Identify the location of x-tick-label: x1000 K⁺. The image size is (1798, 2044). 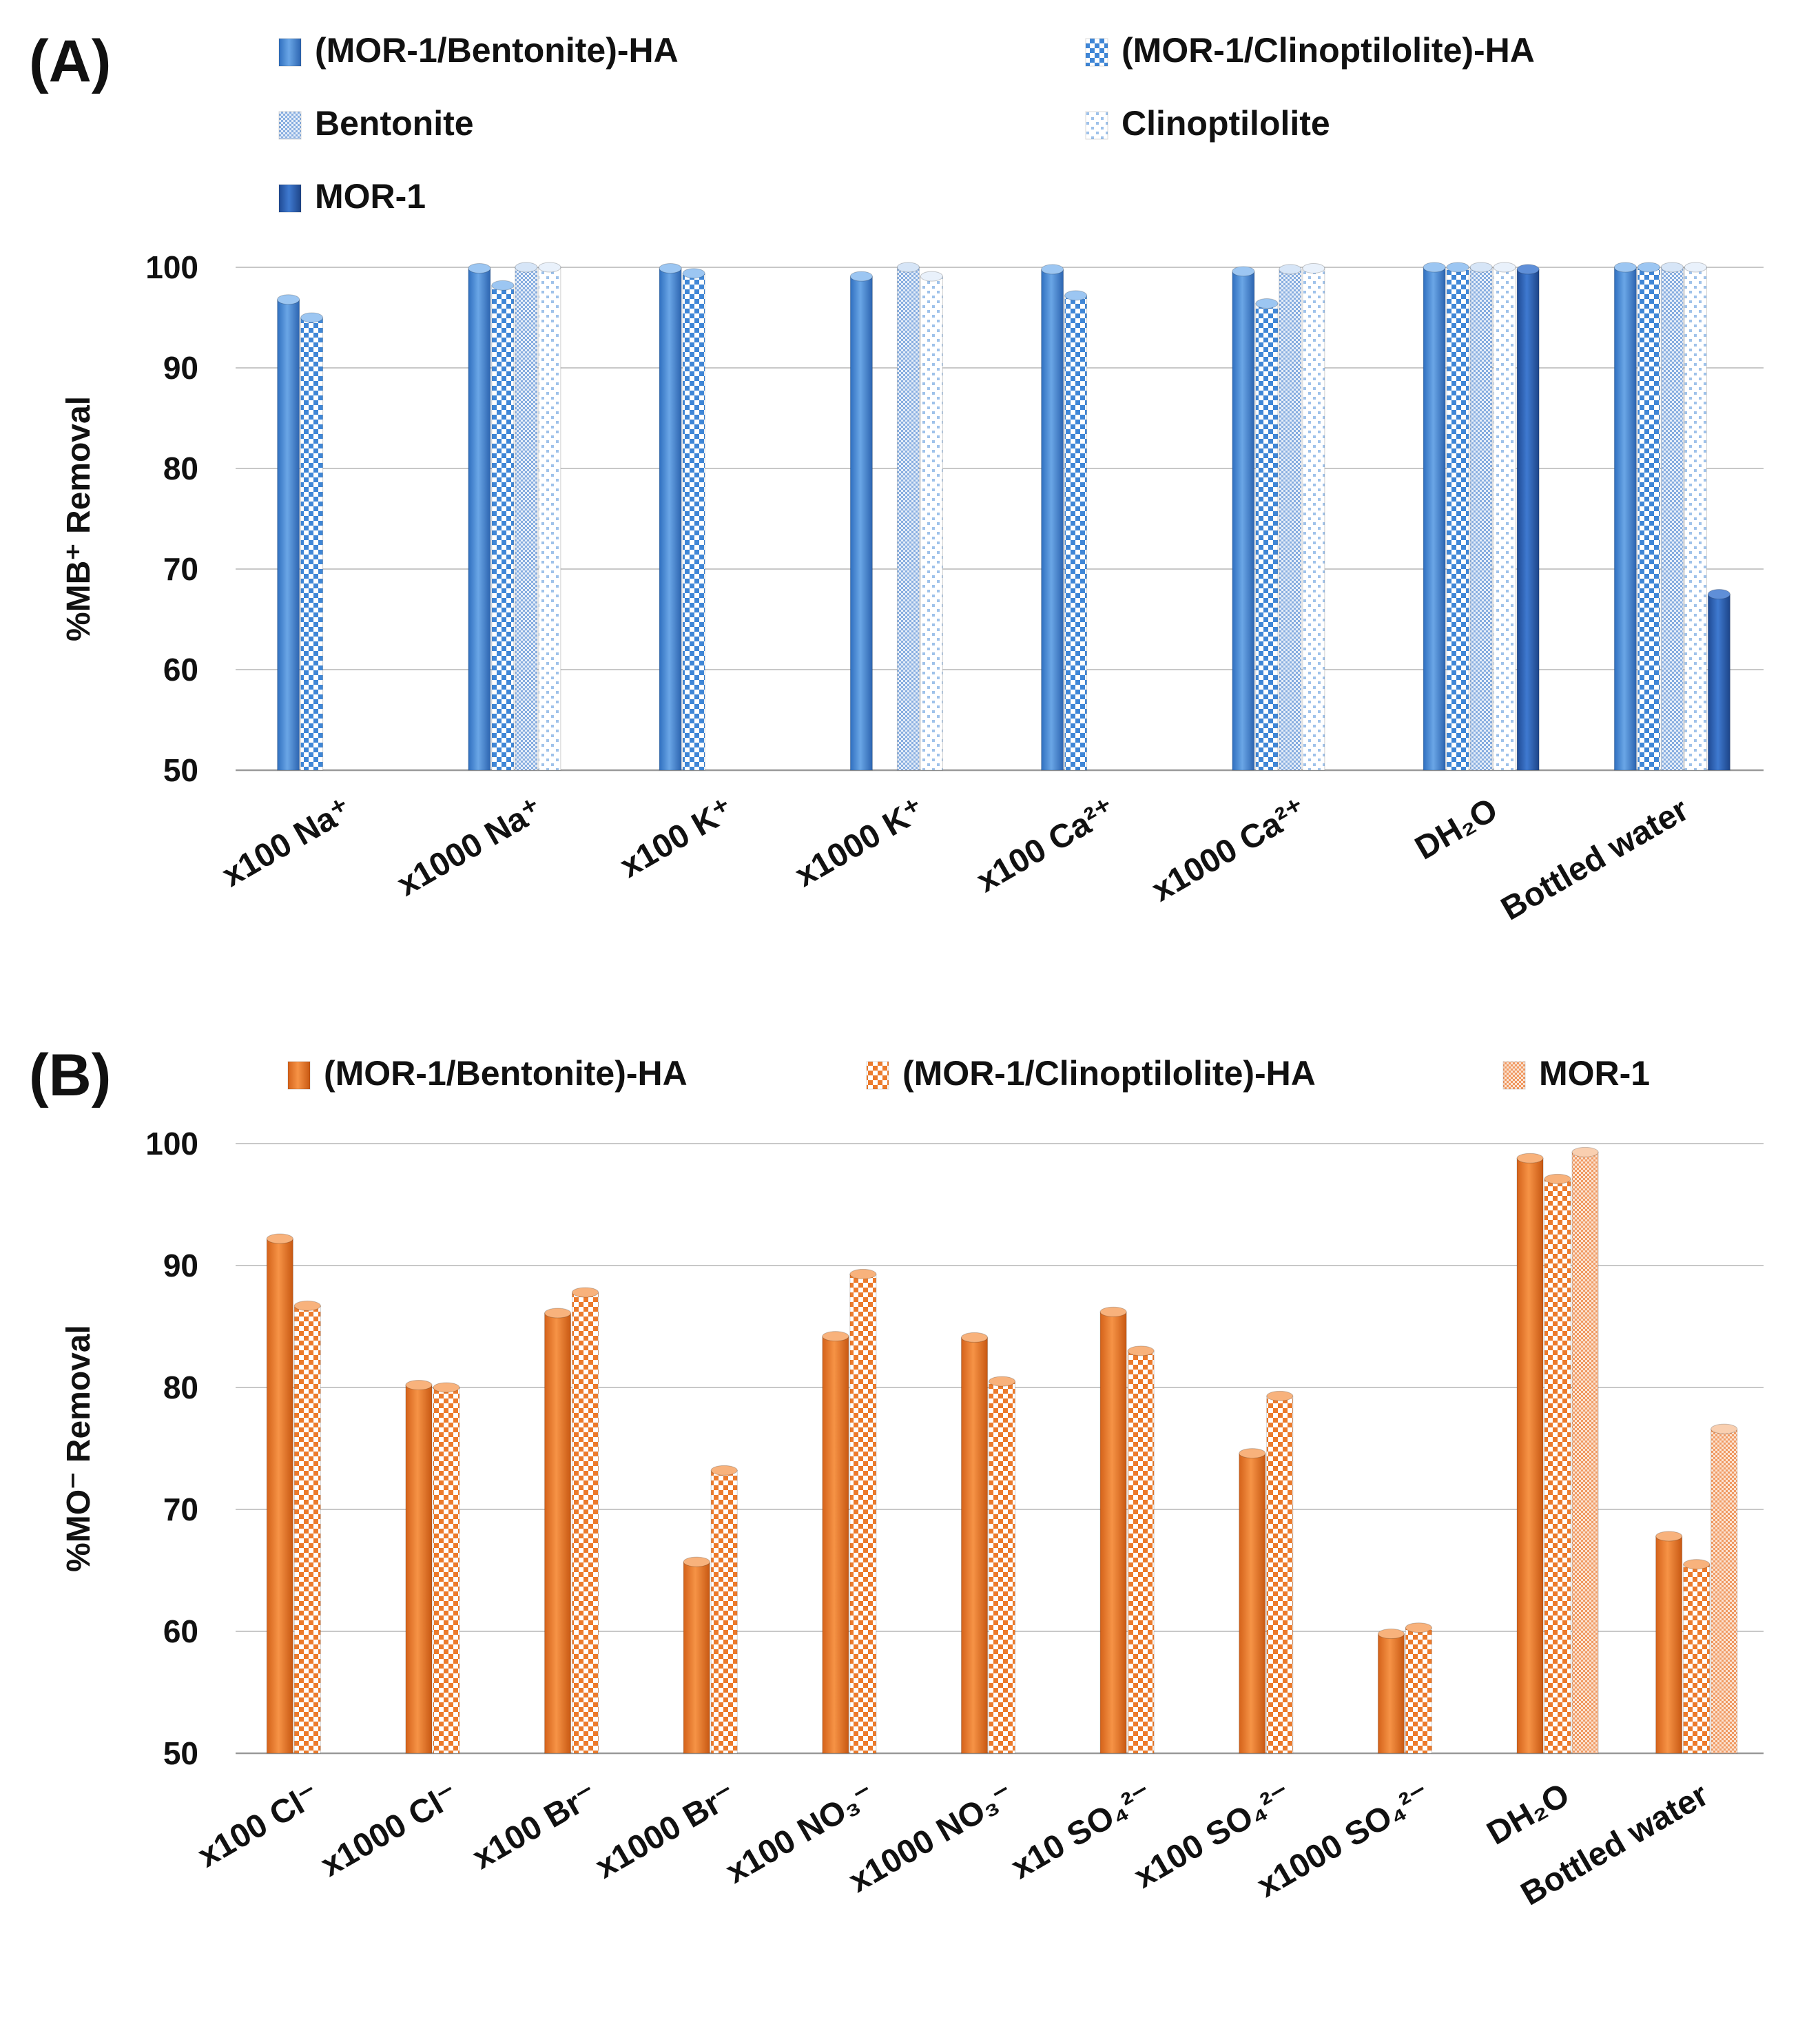
(860, 843).